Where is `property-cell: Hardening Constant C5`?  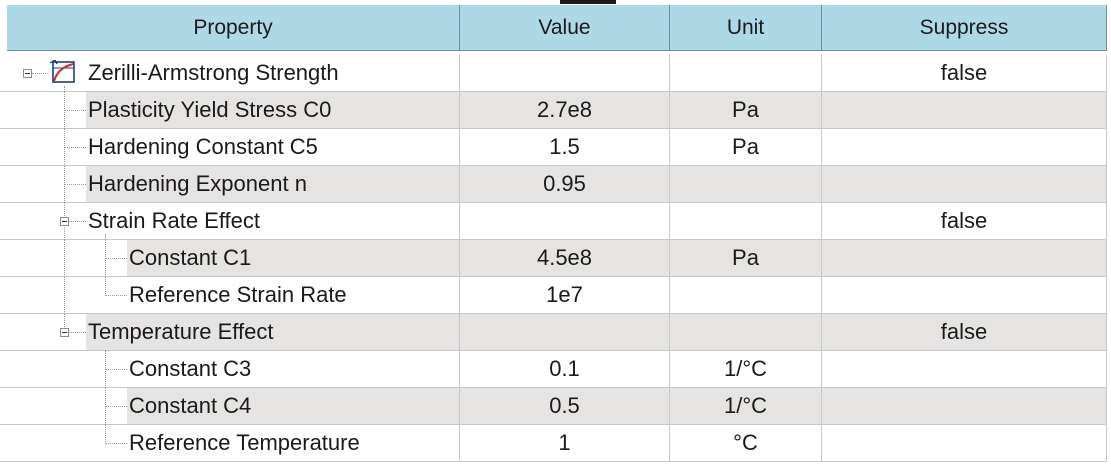 property-cell: Hardening Constant C5 is located at coordinates (230, 147).